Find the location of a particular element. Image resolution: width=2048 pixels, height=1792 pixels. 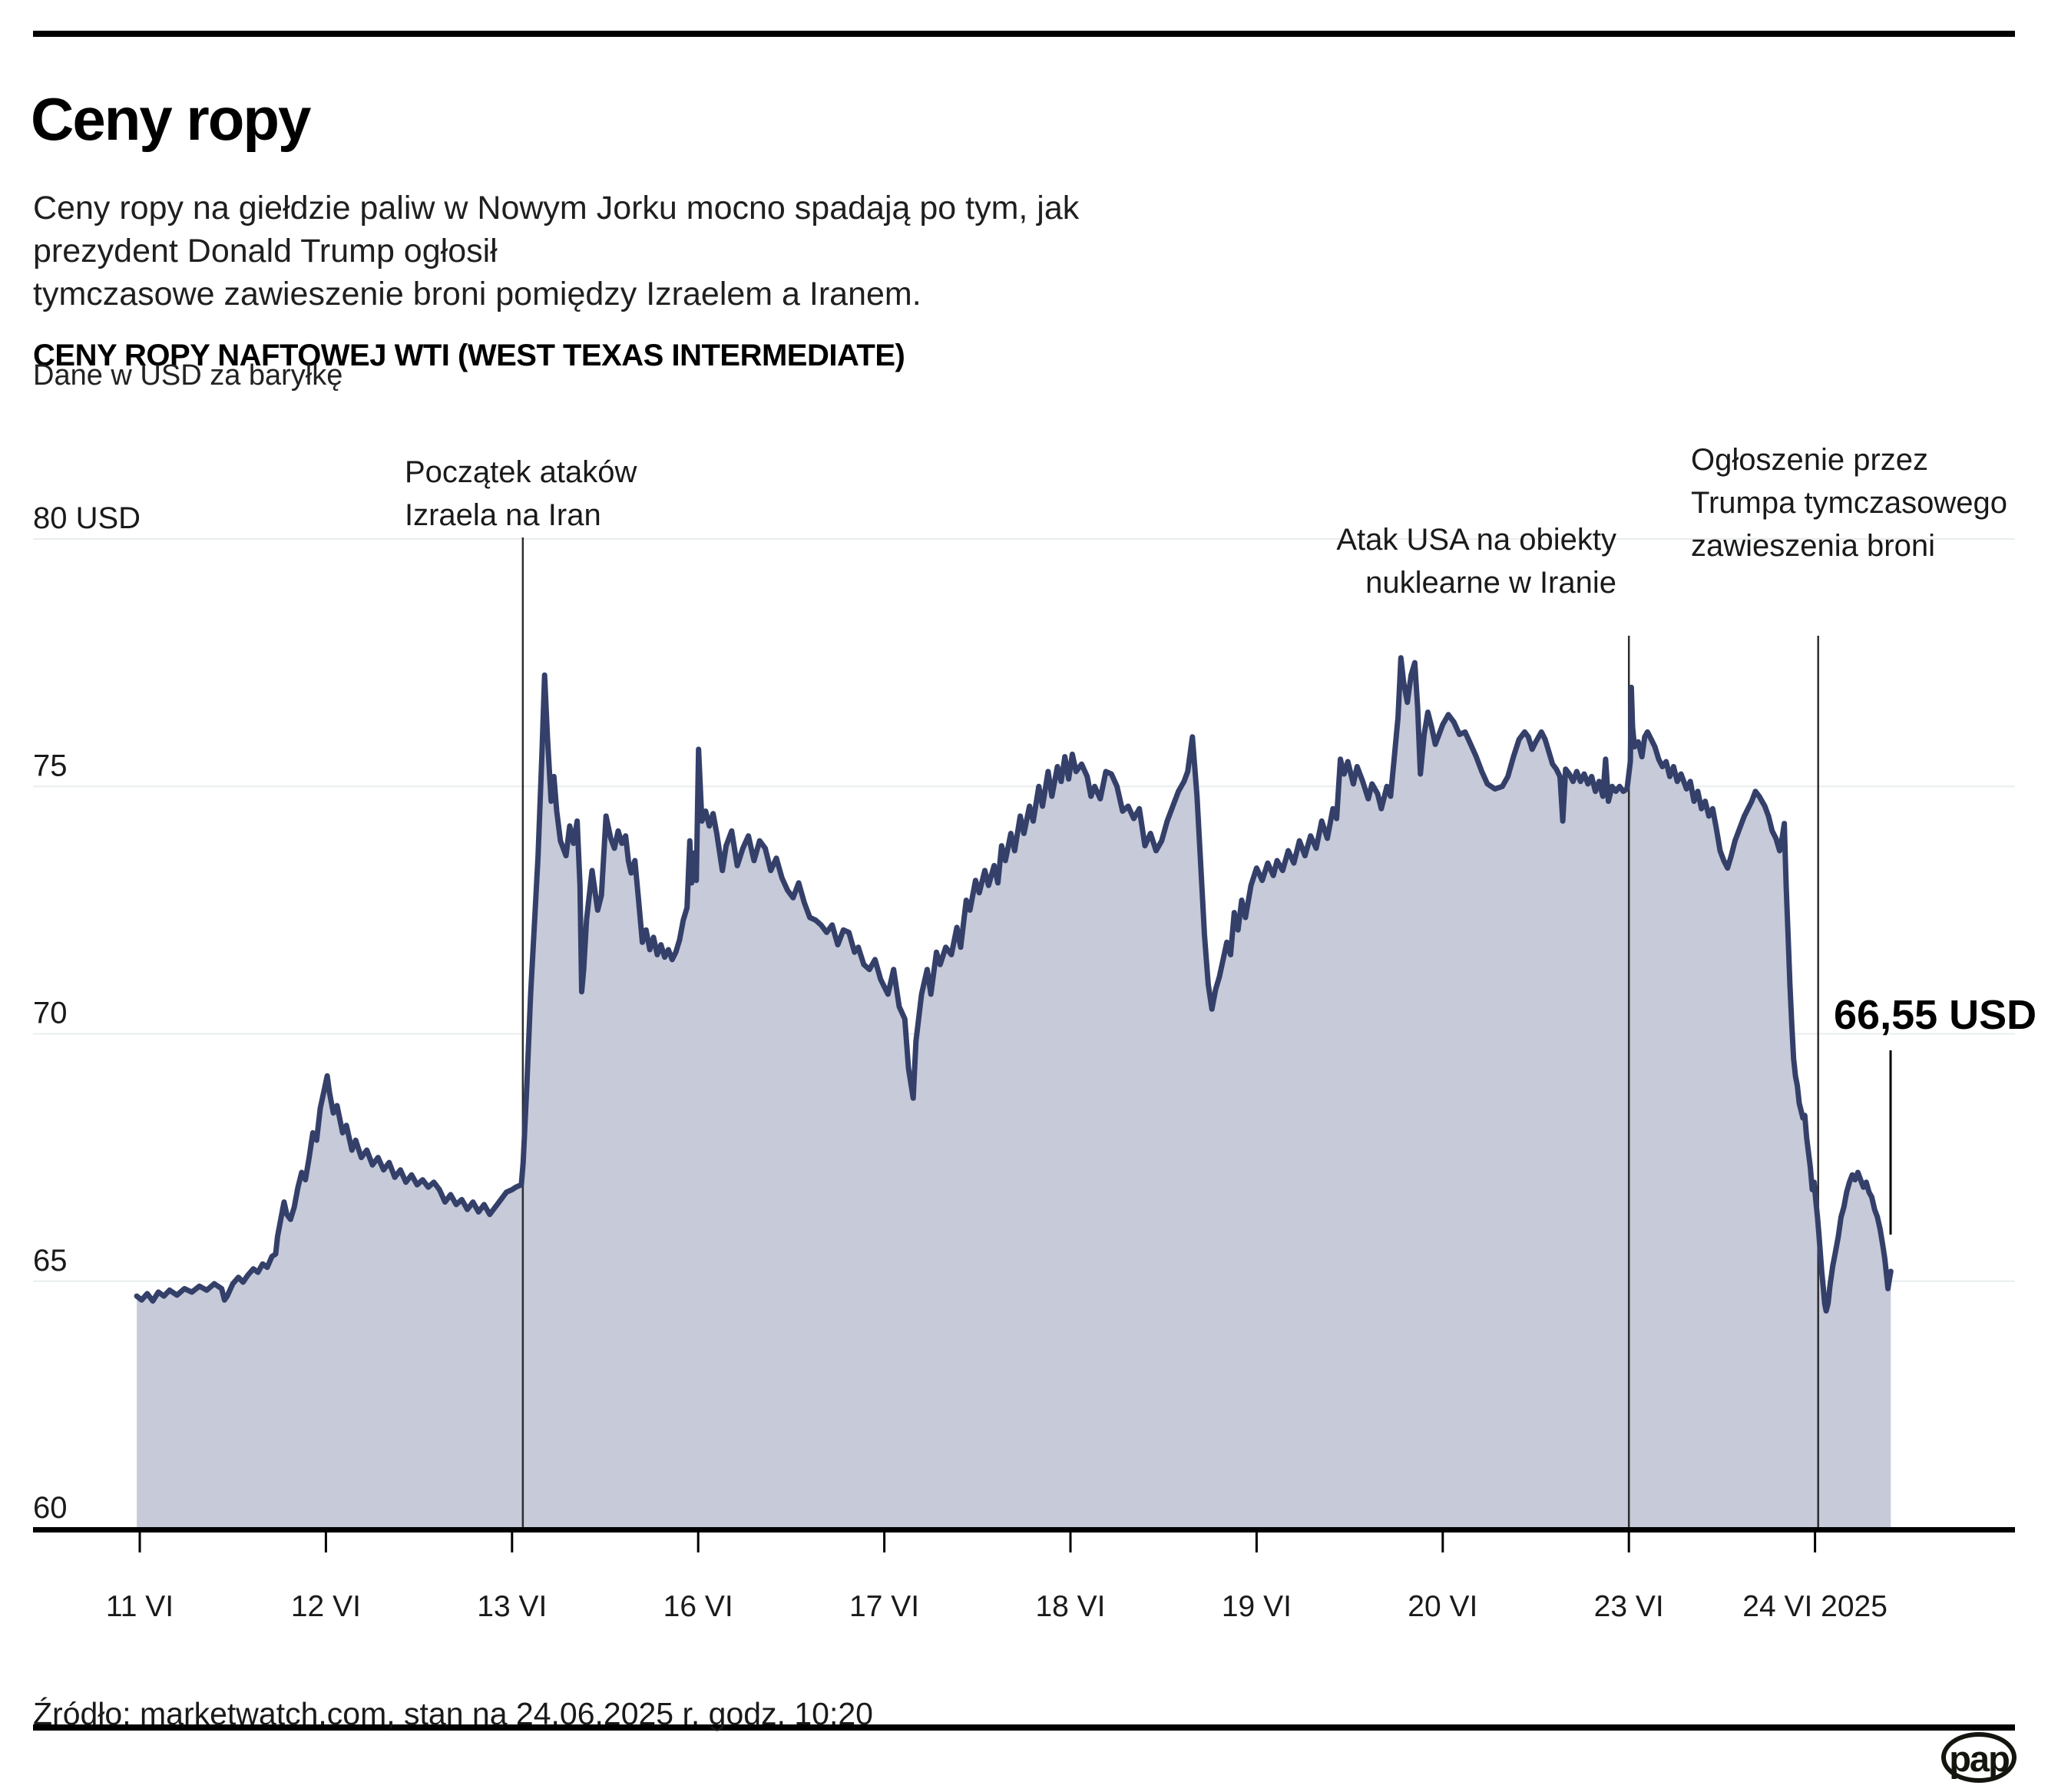

event-label-line: zawieszenia broni is located at coordinates (1813, 546).